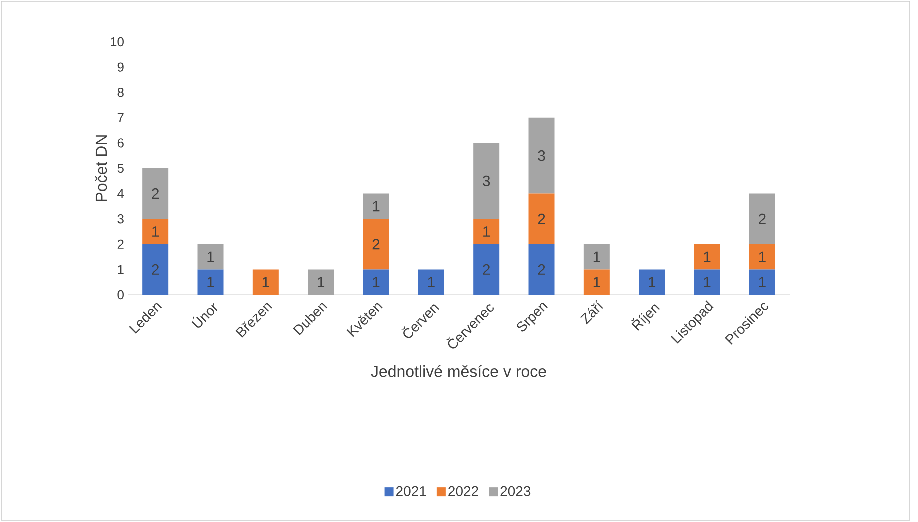  I want to click on y-tick-label: 10, so click(117, 42).